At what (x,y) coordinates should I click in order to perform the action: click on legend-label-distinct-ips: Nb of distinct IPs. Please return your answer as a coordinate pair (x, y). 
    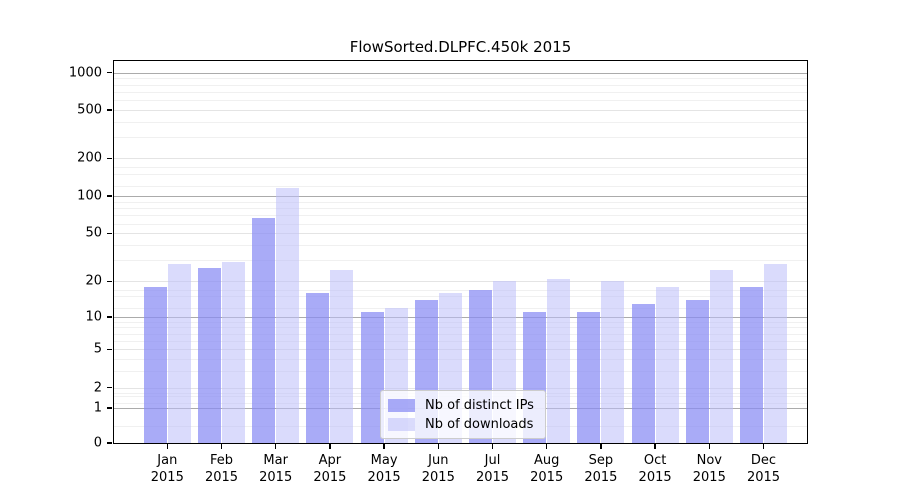
    Looking at the image, I should click on (479, 405).